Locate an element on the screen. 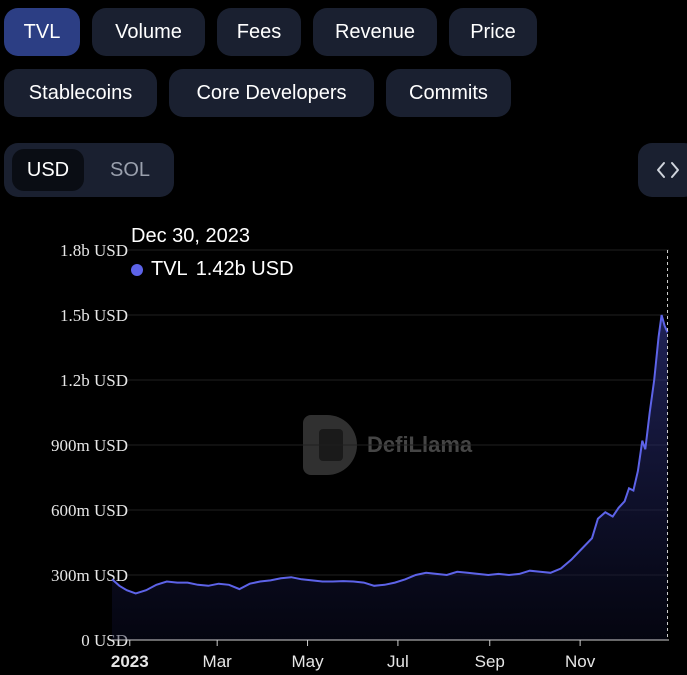 The height and width of the screenshot is (675, 687). x-tick-label: Sep is located at coordinates (490, 661).